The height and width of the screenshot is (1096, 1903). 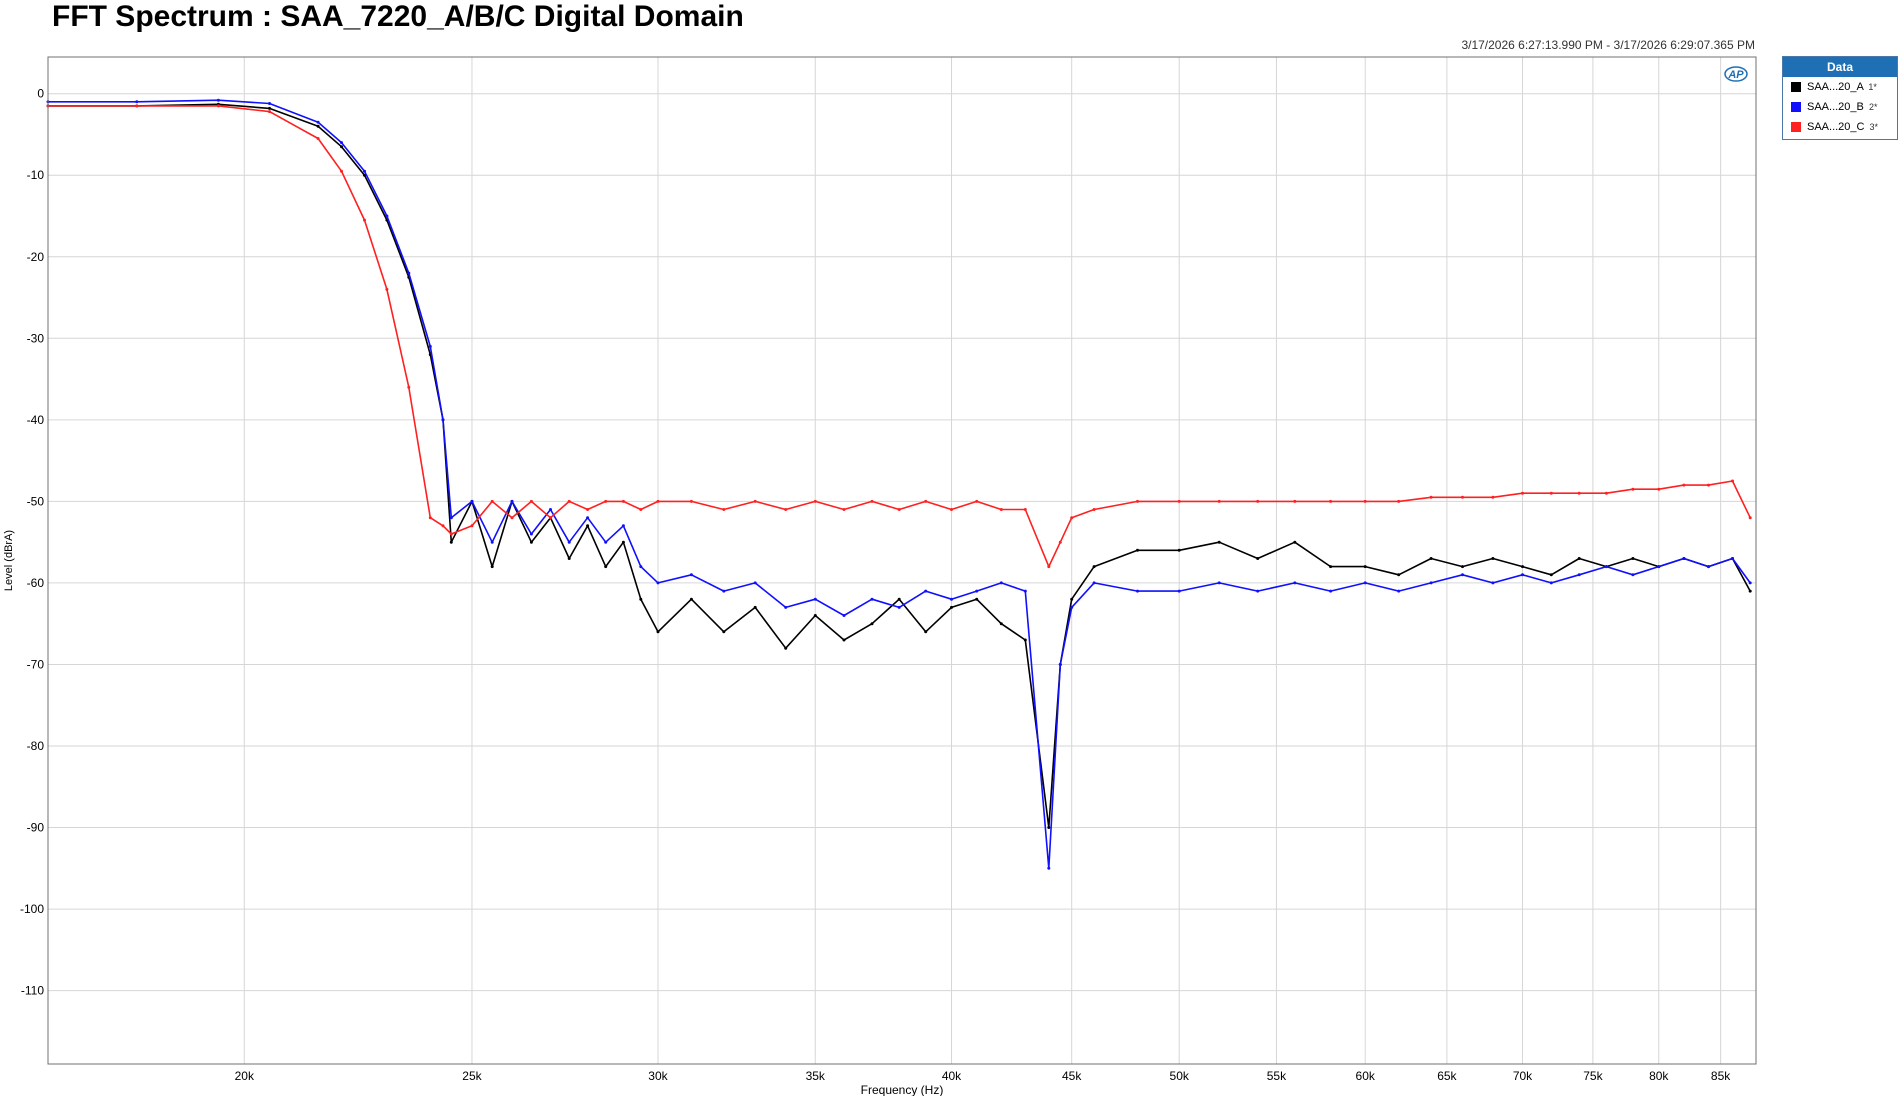 What do you see at coordinates (36, 583) in the screenshot?
I see `y-tick-label: -60` at bounding box center [36, 583].